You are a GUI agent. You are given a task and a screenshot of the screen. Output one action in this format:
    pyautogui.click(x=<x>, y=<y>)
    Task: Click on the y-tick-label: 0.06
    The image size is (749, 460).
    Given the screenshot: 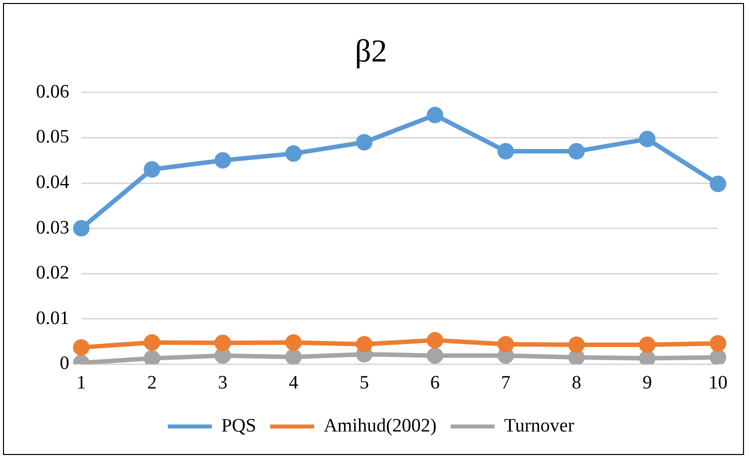 What is the action you would take?
    pyautogui.click(x=53, y=91)
    